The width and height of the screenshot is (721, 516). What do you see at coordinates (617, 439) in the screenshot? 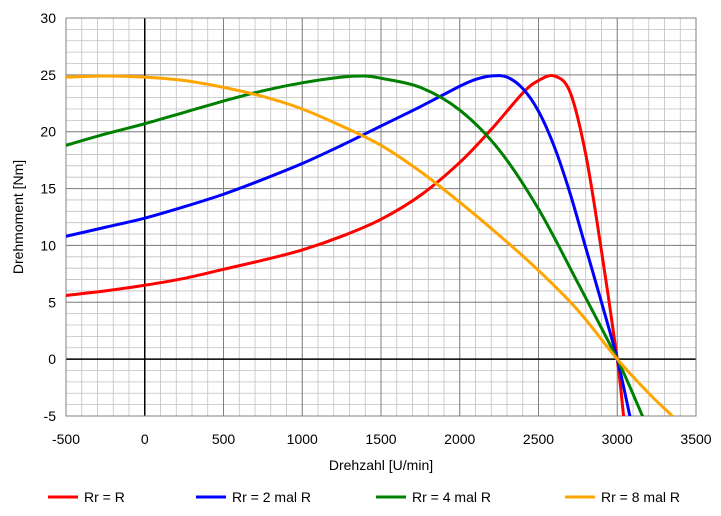
I see `x-tick-label: 3000` at bounding box center [617, 439].